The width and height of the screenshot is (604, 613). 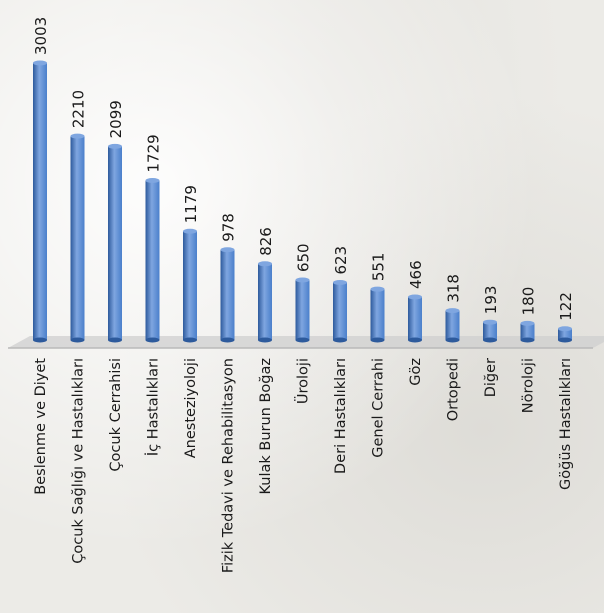 What do you see at coordinates (41, 426) in the screenshot?
I see `category-label: Beslenme ve Diyet` at bounding box center [41, 426].